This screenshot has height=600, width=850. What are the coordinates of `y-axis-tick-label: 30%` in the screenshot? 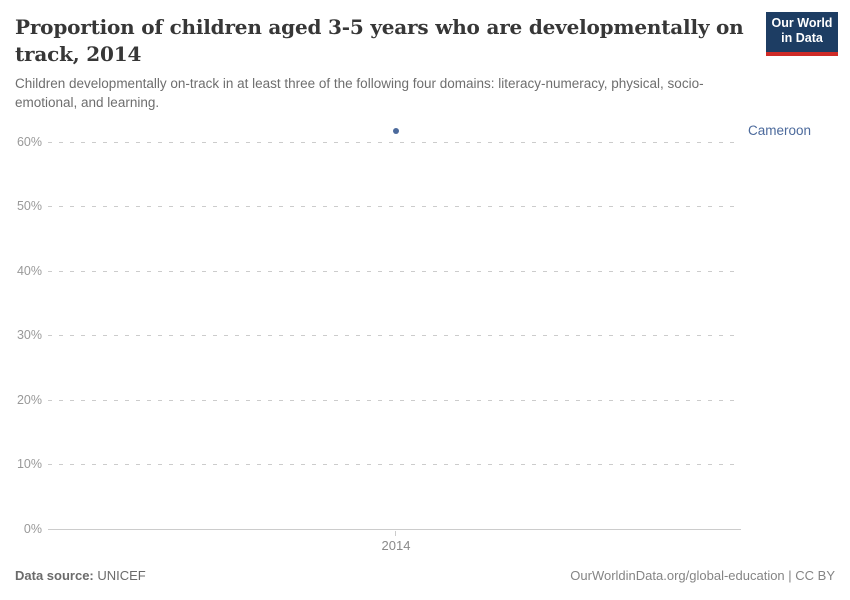 It's located at (29, 335).